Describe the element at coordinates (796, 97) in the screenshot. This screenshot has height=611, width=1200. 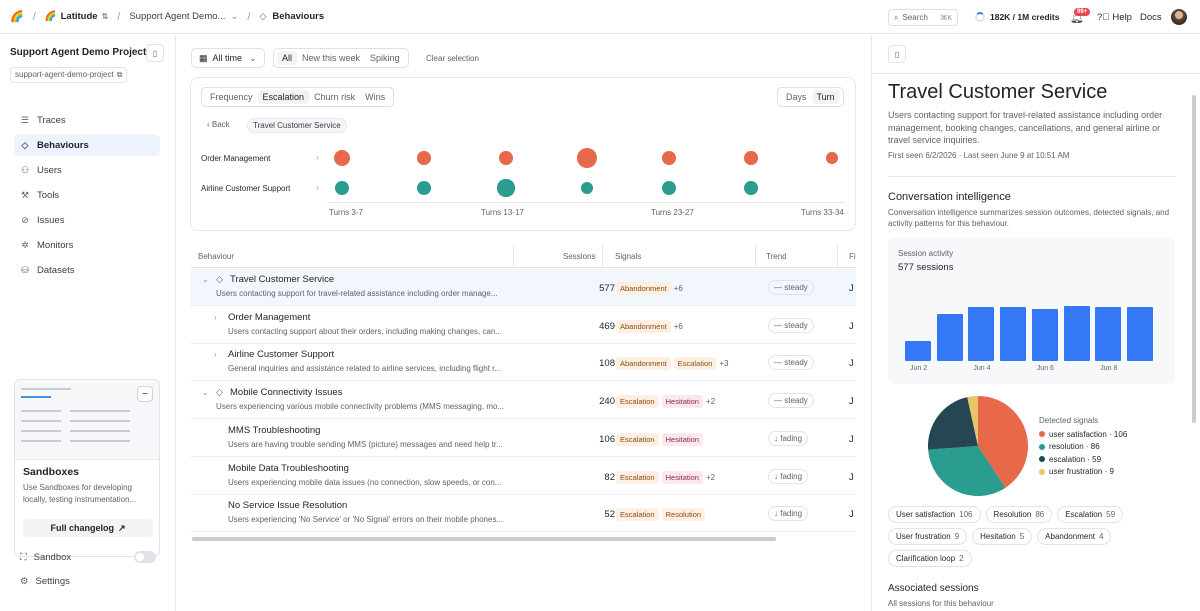
I see `toggle-days: Days` at that location.